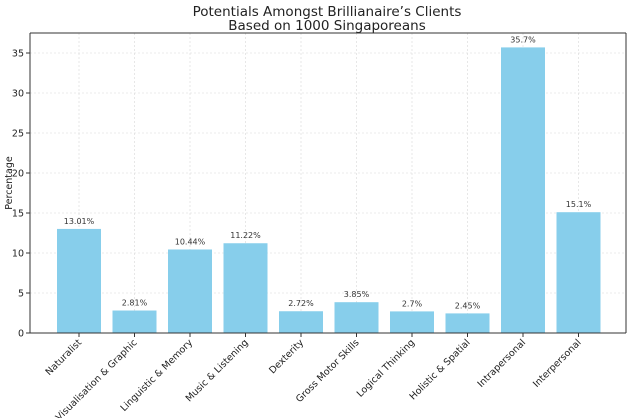 The image size is (628, 418). I want to click on data-label-8: 35.7%, so click(523, 39).